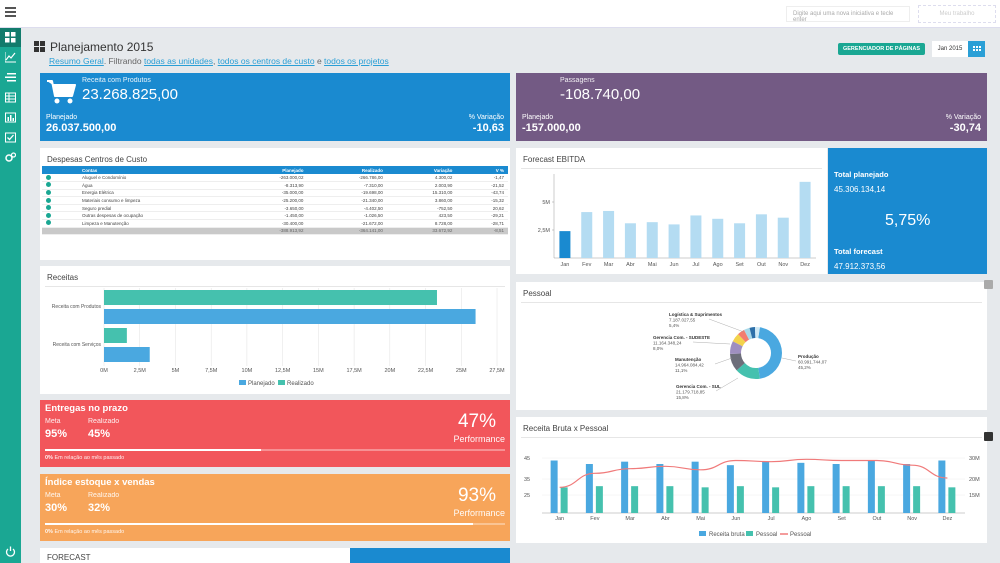  Describe the element at coordinates (544, 231) in the screenshot. I see `y-tick-label: 2,5M` at that location.